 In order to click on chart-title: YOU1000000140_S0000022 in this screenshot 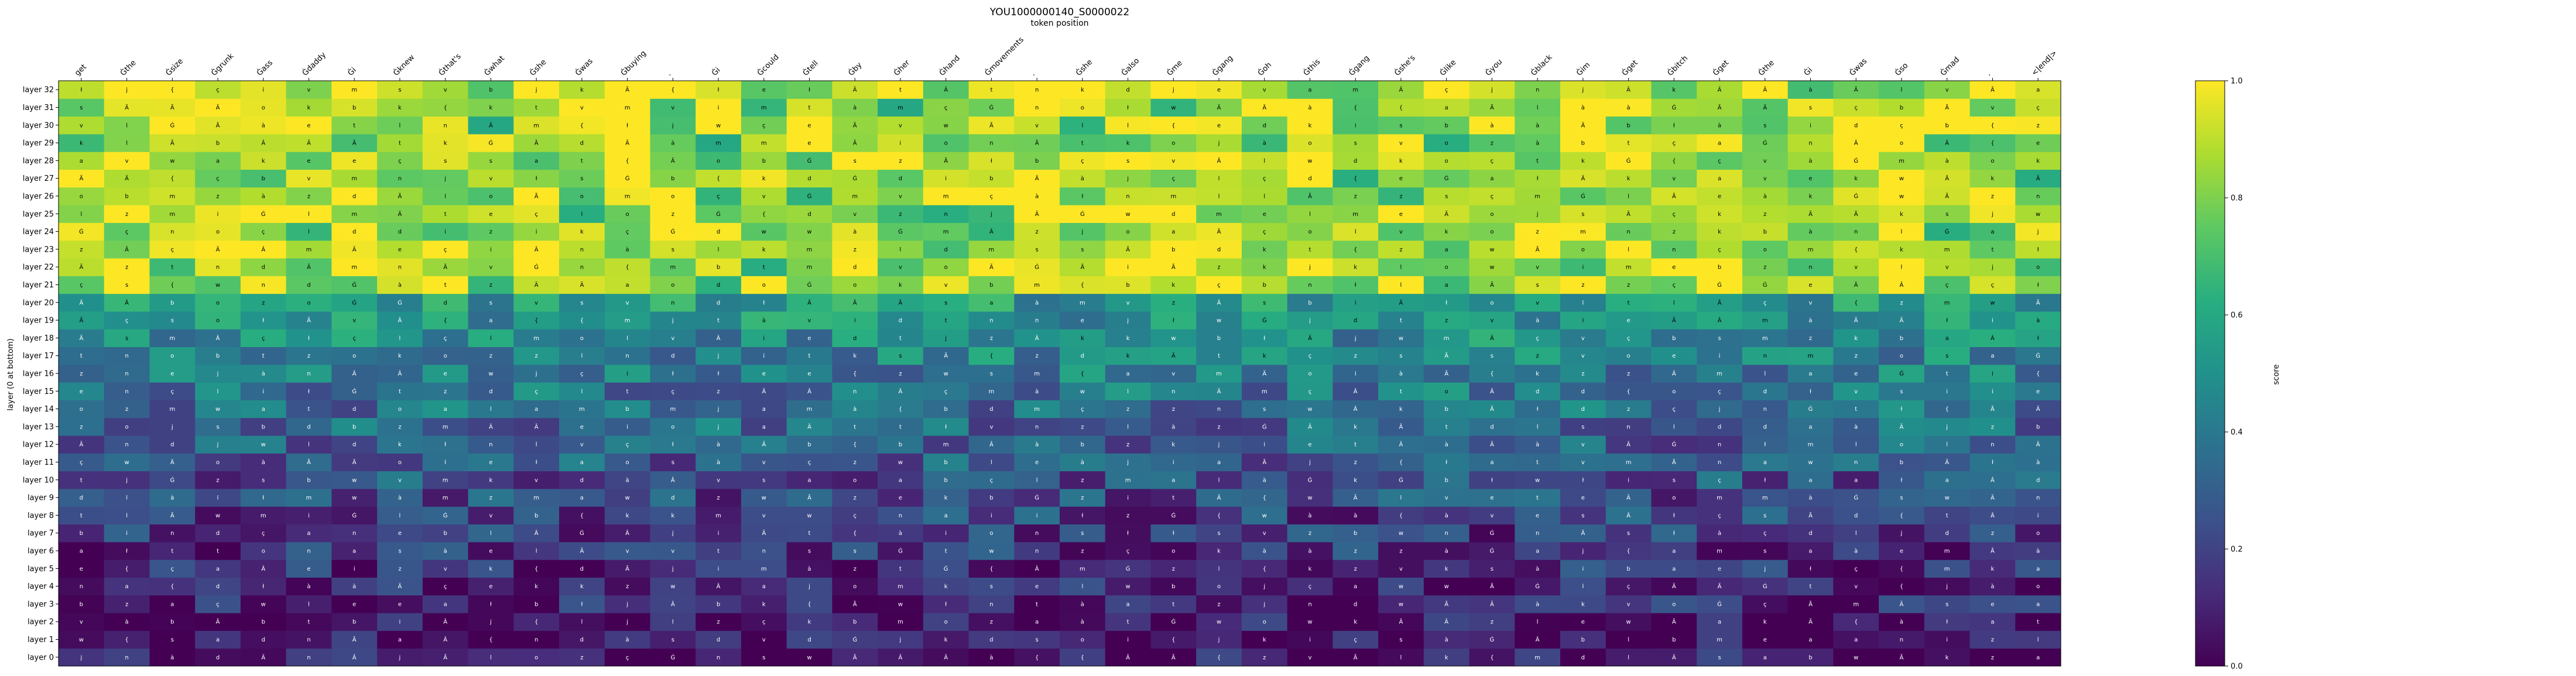, I will do `click(1059, 12)`.